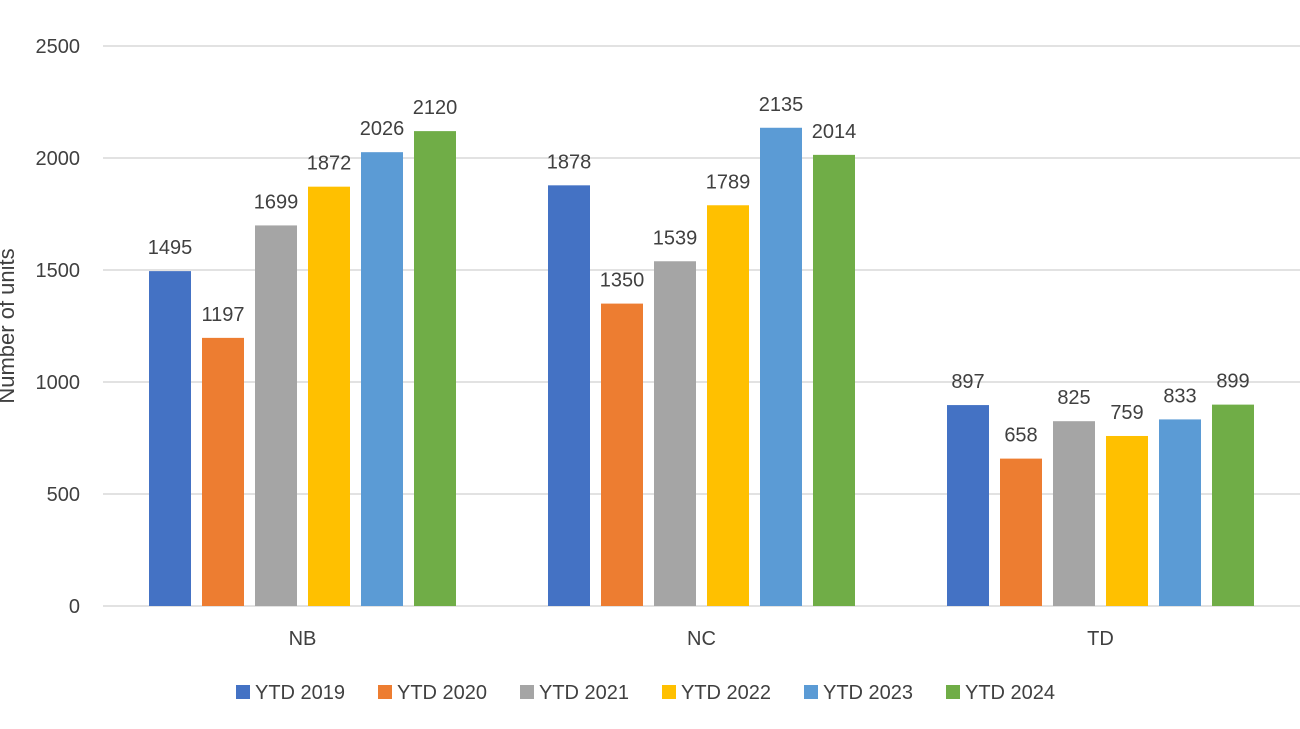  I want to click on bar-nb-ytd-2023, so click(382, 379).